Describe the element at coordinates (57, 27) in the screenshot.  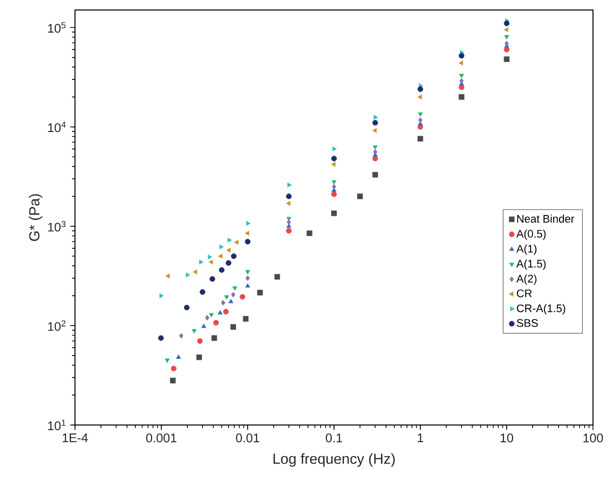
I see `y-tick-label: 10$^{5}$` at that location.